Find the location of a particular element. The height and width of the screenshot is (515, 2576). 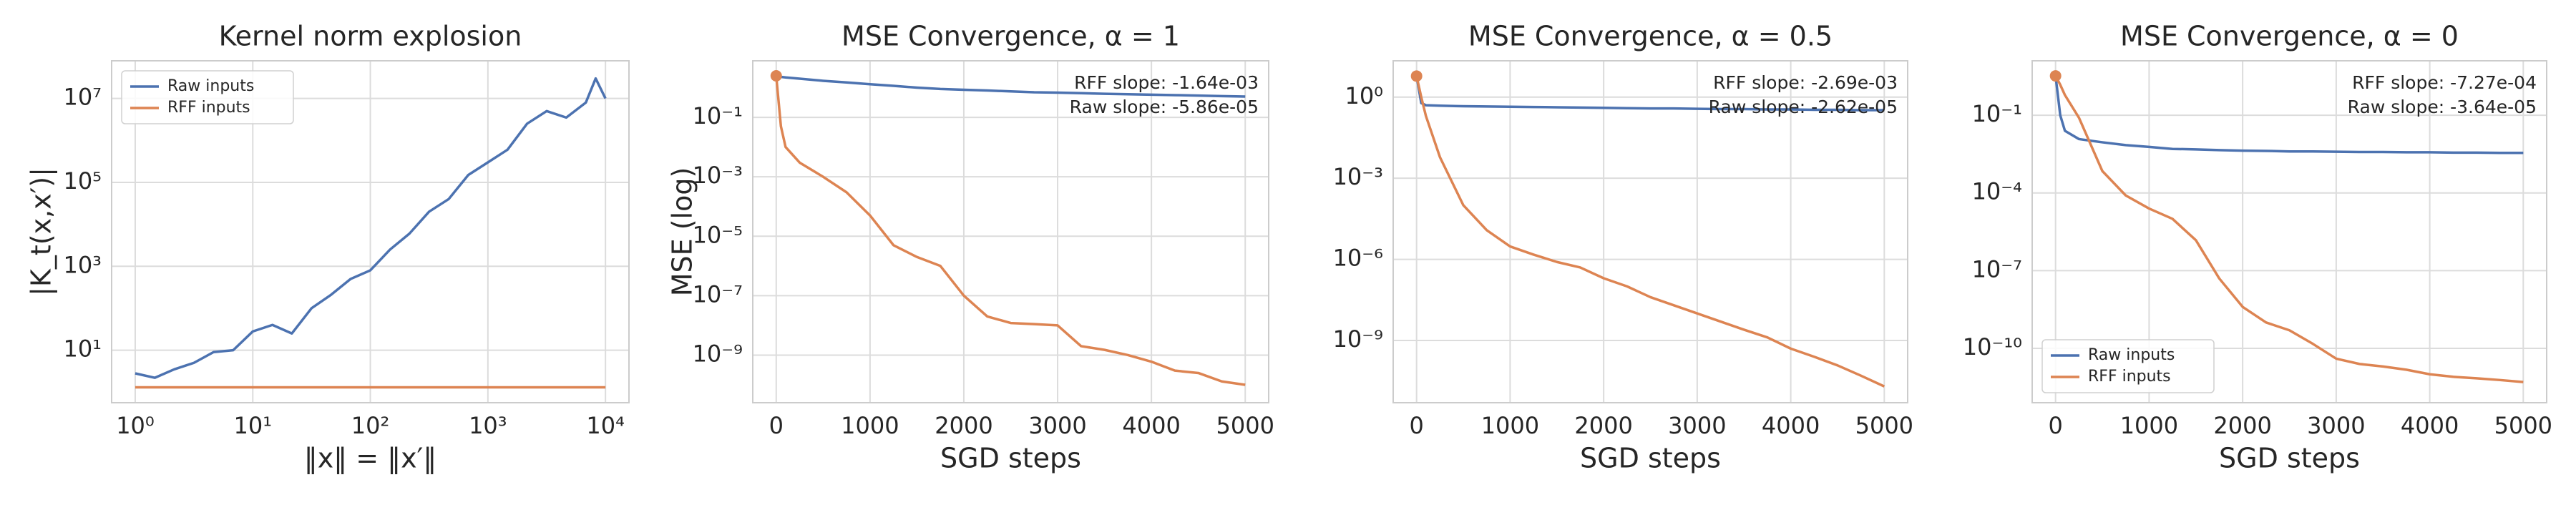

y-tick-label: 10⁵ is located at coordinates (82, 181).